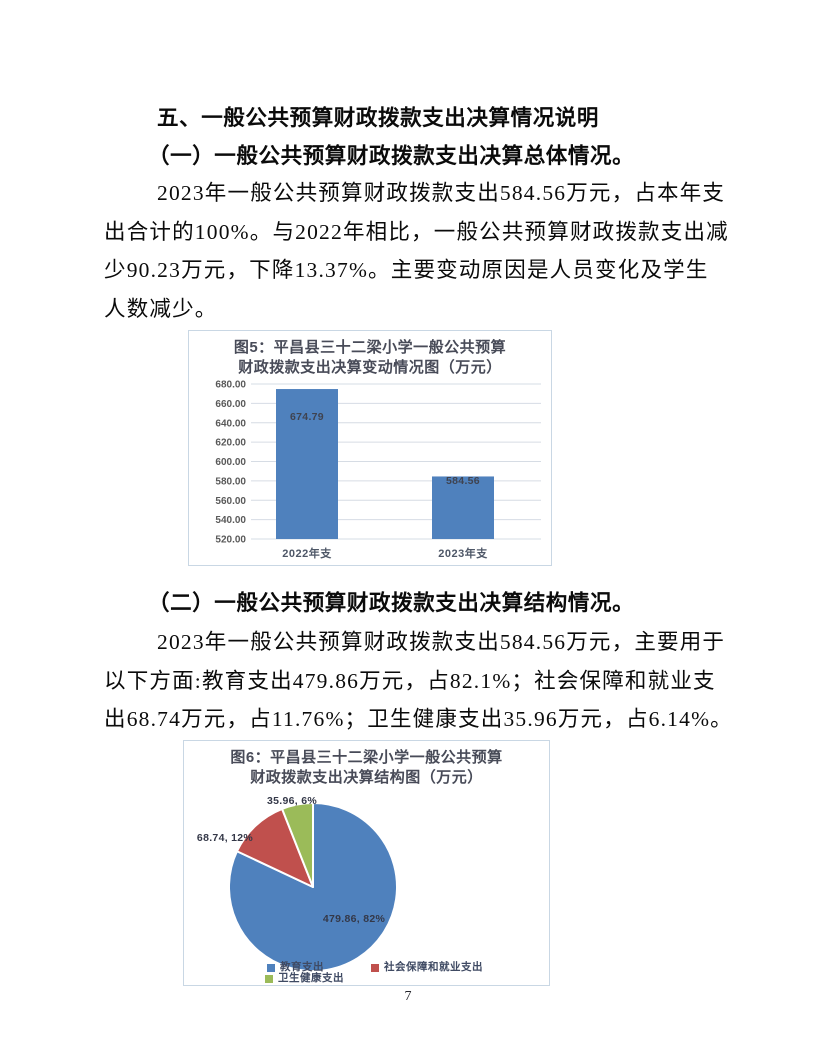 Image resolution: width=816 pixels, height=1056 pixels. I want to click on bar-2022年支, so click(307, 464).